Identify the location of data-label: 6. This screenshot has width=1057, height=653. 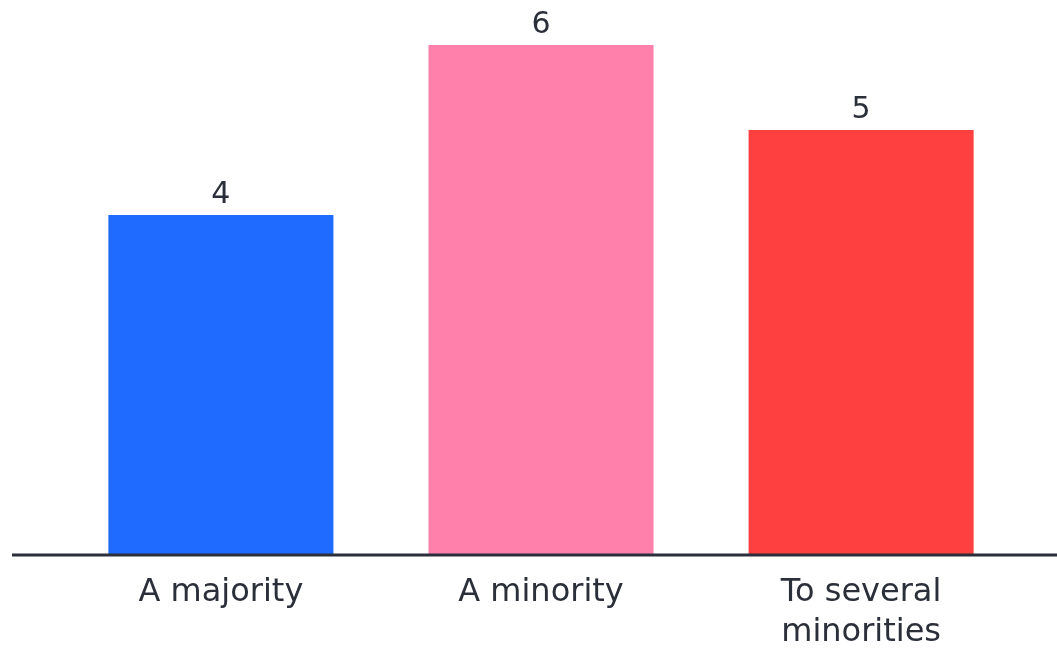
(541, 22).